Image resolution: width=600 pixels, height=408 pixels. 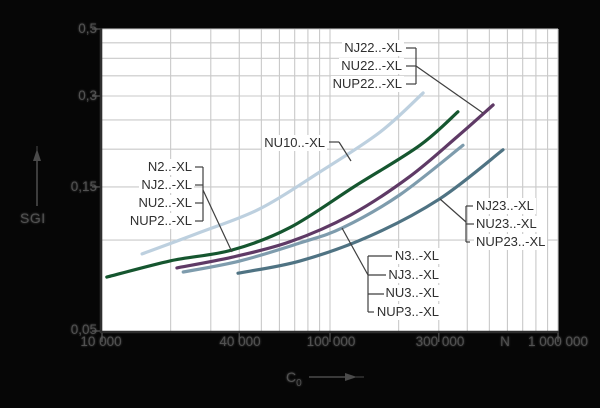 What do you see at coordinates (83, 329) in the screenshot?
I see `y-tick-label-0-05: 0,05` at bounding box center [83, 329].